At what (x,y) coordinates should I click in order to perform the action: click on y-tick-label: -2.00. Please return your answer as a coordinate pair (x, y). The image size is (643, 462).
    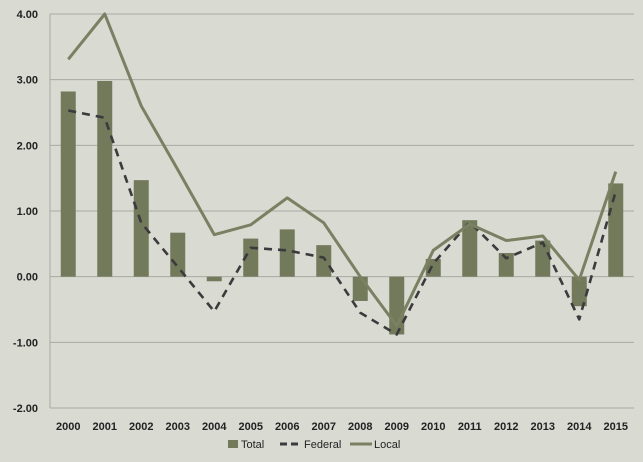
    Looking at the image, I should click on (25, 409).